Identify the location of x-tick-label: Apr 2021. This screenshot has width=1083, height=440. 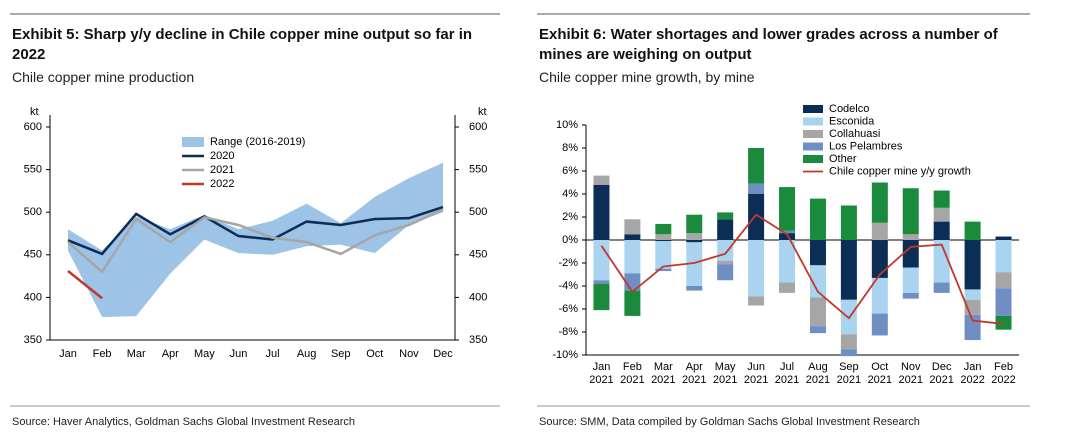
(694, 373).